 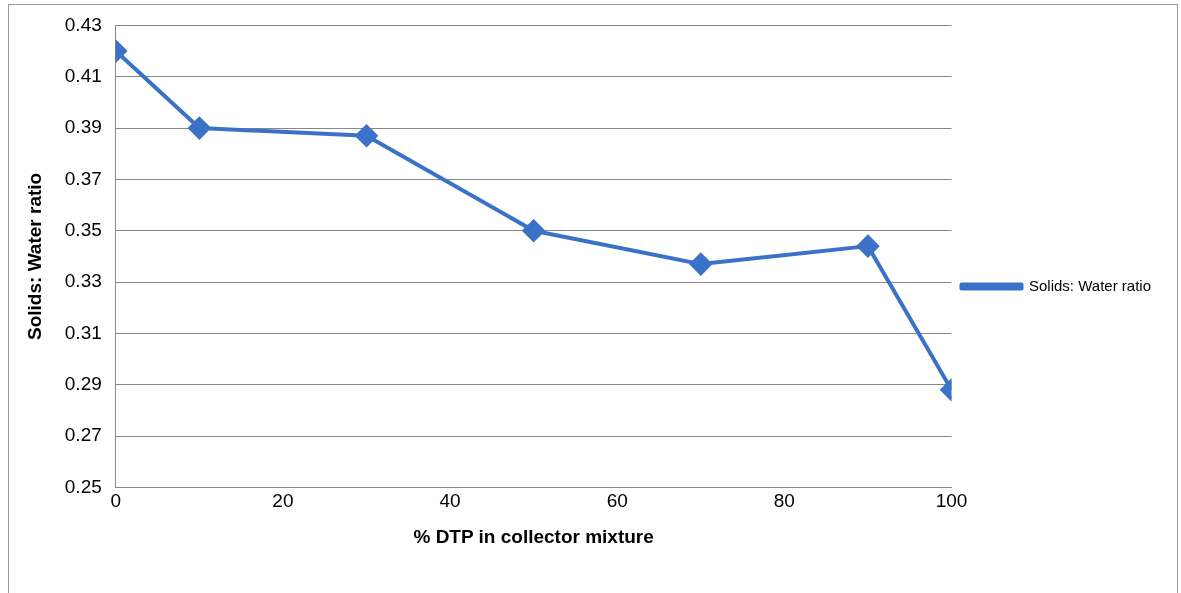 What do you see at coordinates (283, 501) in the screenshot?
I see `x-tick-label: 20` at bounding box center [283, 501].